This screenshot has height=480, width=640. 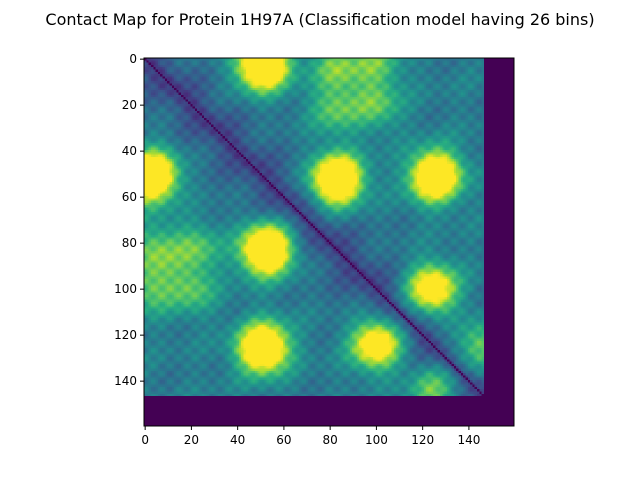 I want to click on y-tick-label: 20, so click(x=129, y=105).